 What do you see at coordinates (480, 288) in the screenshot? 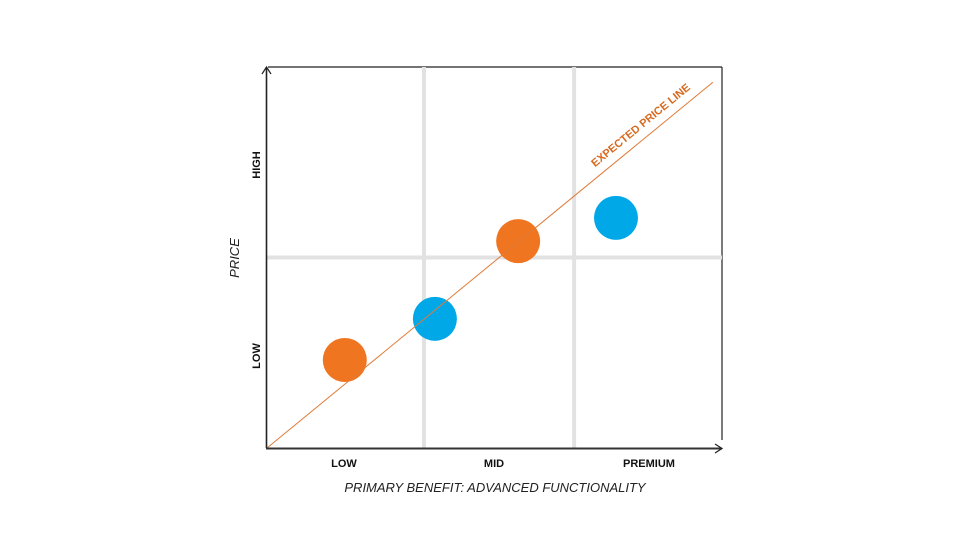
I see `data-points` at bounding box center [480, 288].